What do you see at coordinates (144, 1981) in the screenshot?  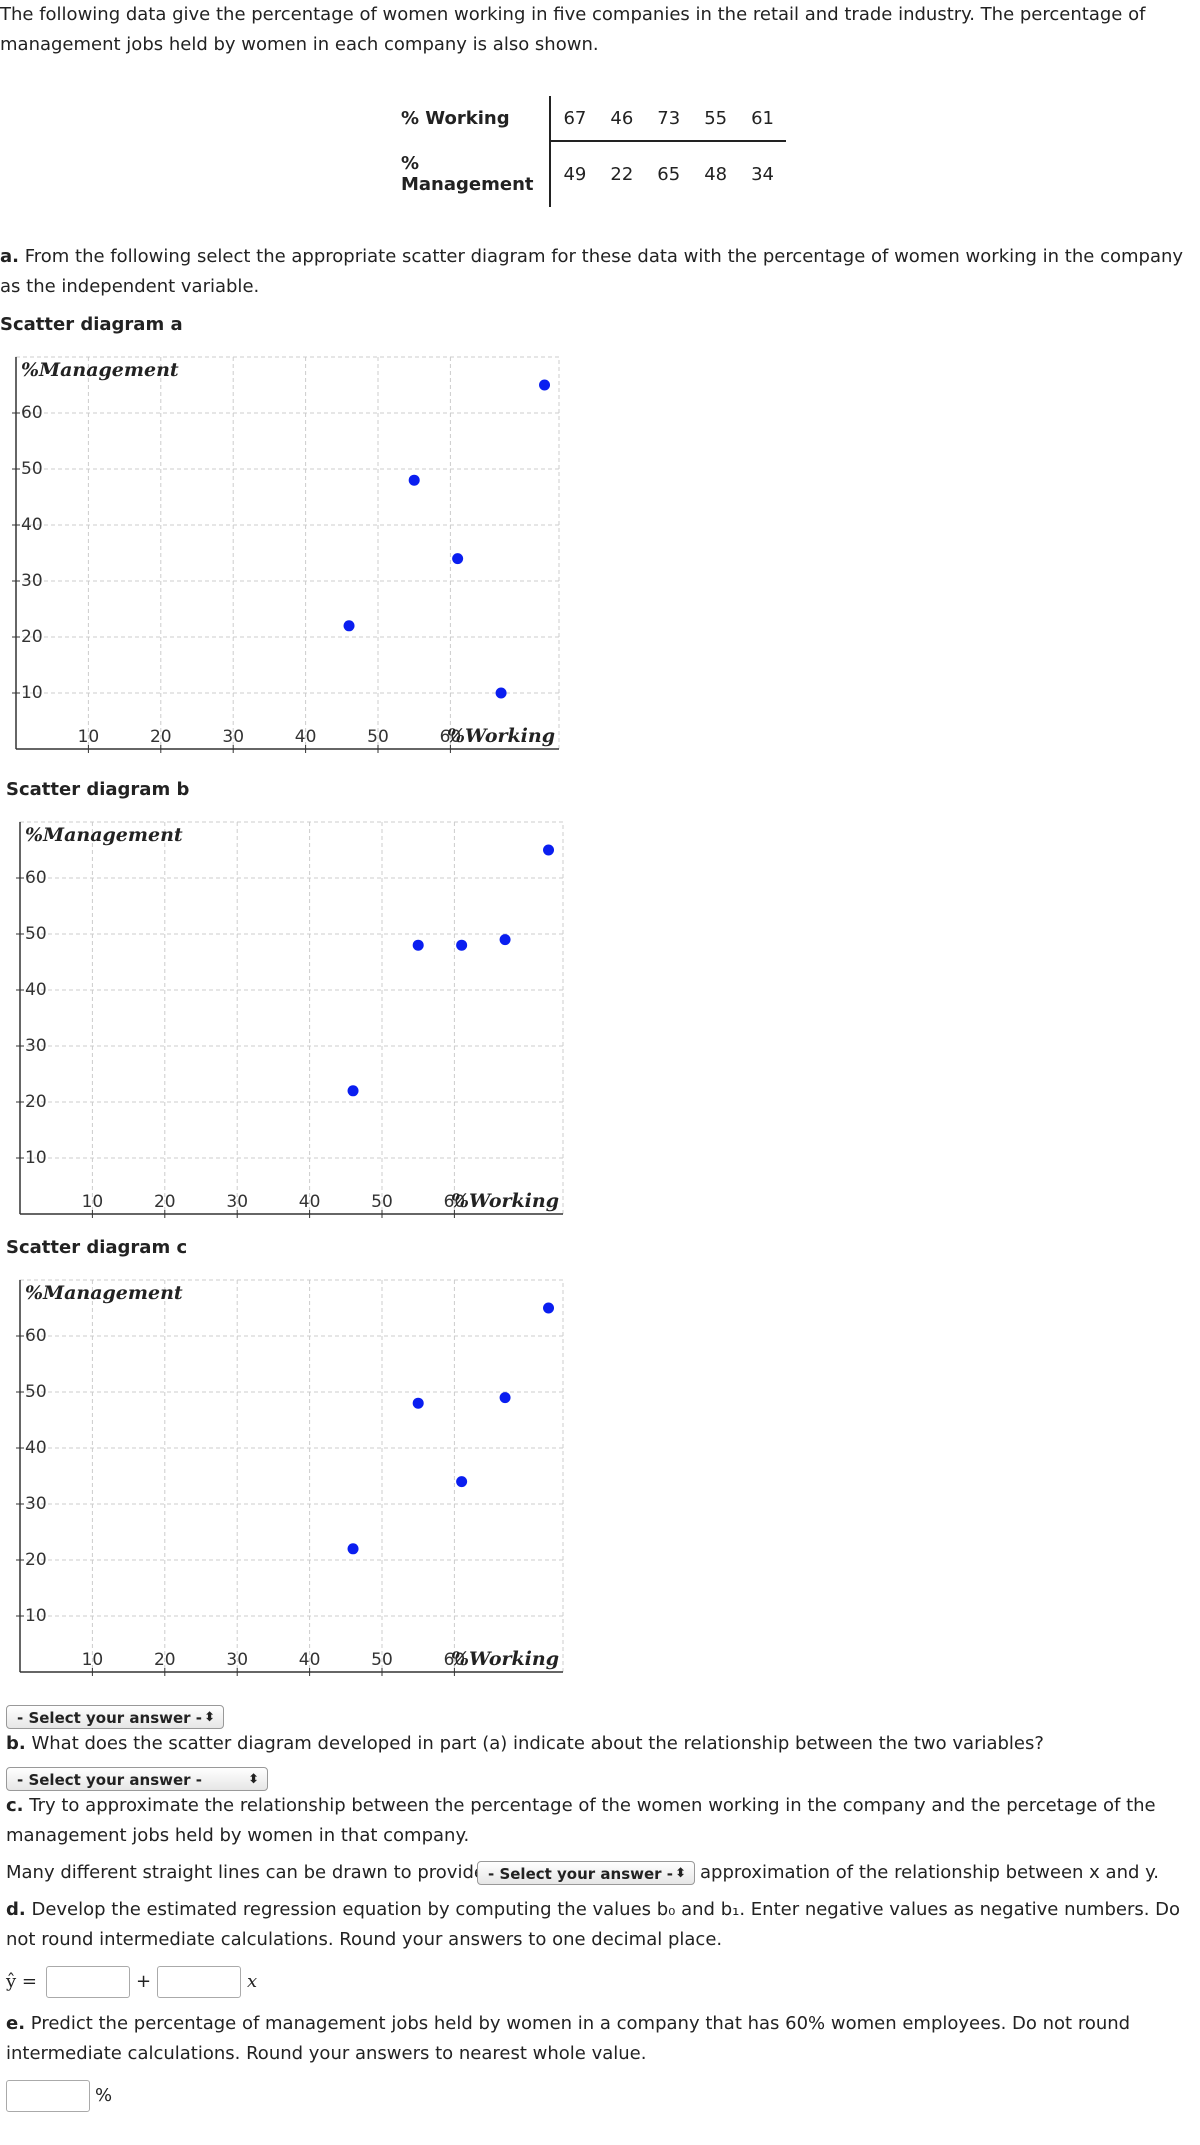 I see `plus: +` at bounding box center [144, 1981].